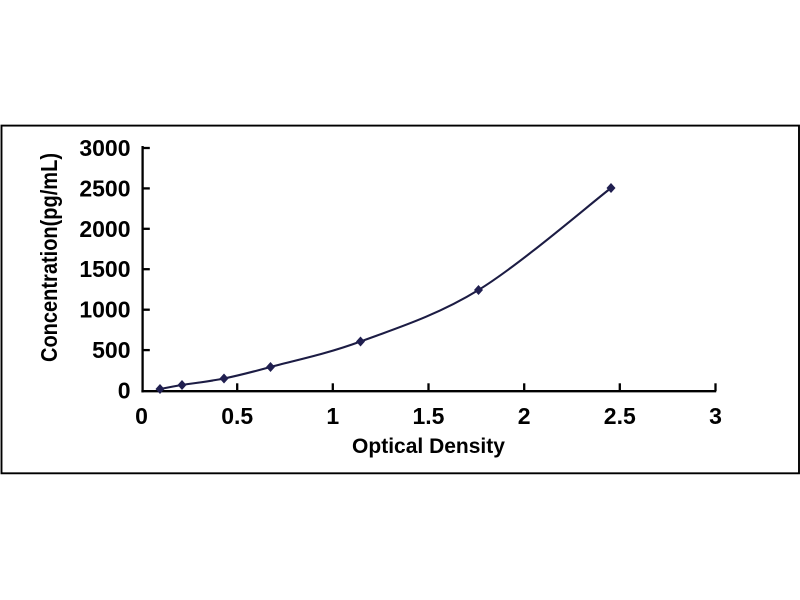 This screenshot has width=800, height=600. Describe the element at coordinates (524, 416) in the screenshot. I see `svg-text: 2` at that location.